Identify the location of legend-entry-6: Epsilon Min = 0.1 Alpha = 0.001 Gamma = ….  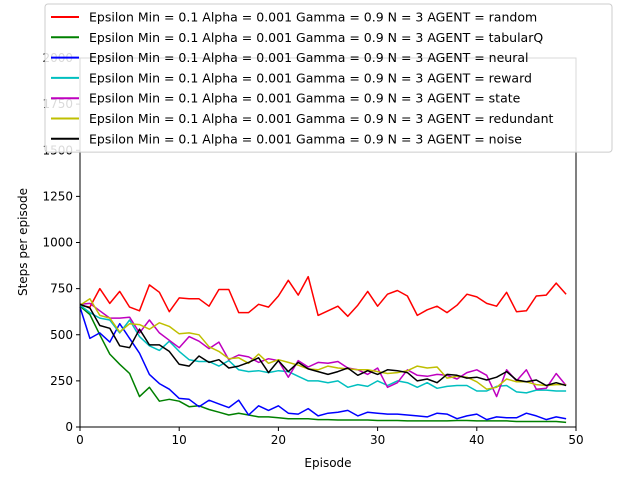
(305, 138).